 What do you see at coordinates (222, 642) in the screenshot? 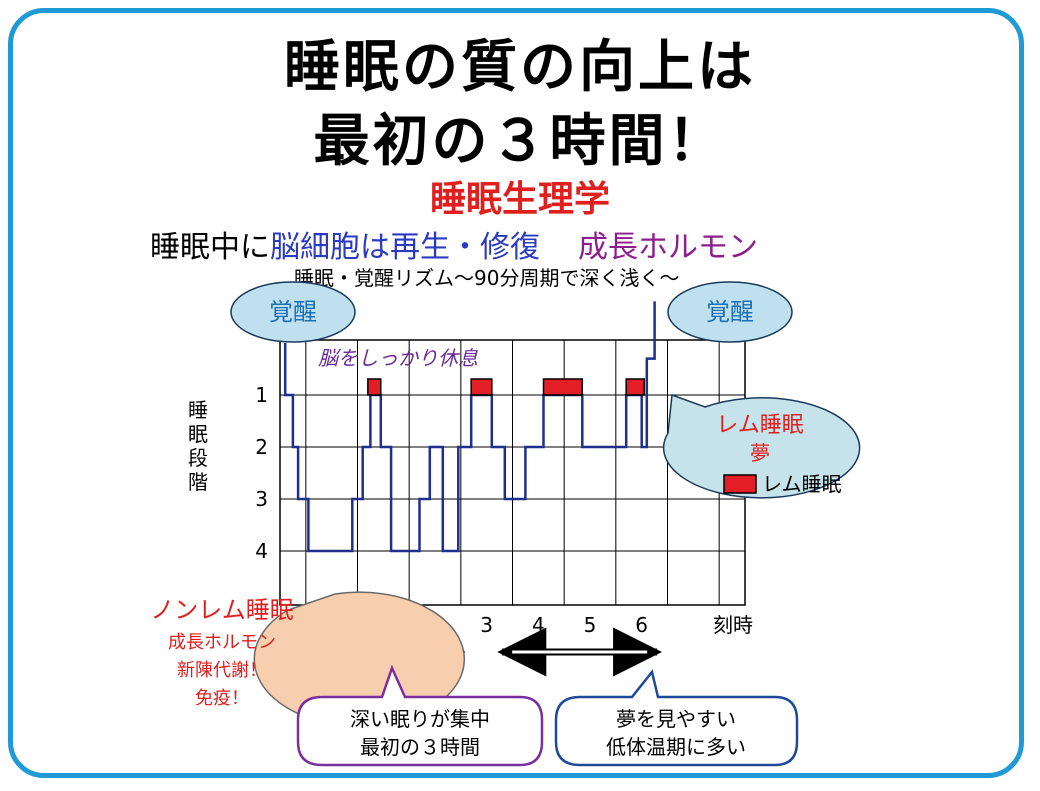
I see `nonrem-line-2: 成長ホルモン` at bounding box center [222, 642].